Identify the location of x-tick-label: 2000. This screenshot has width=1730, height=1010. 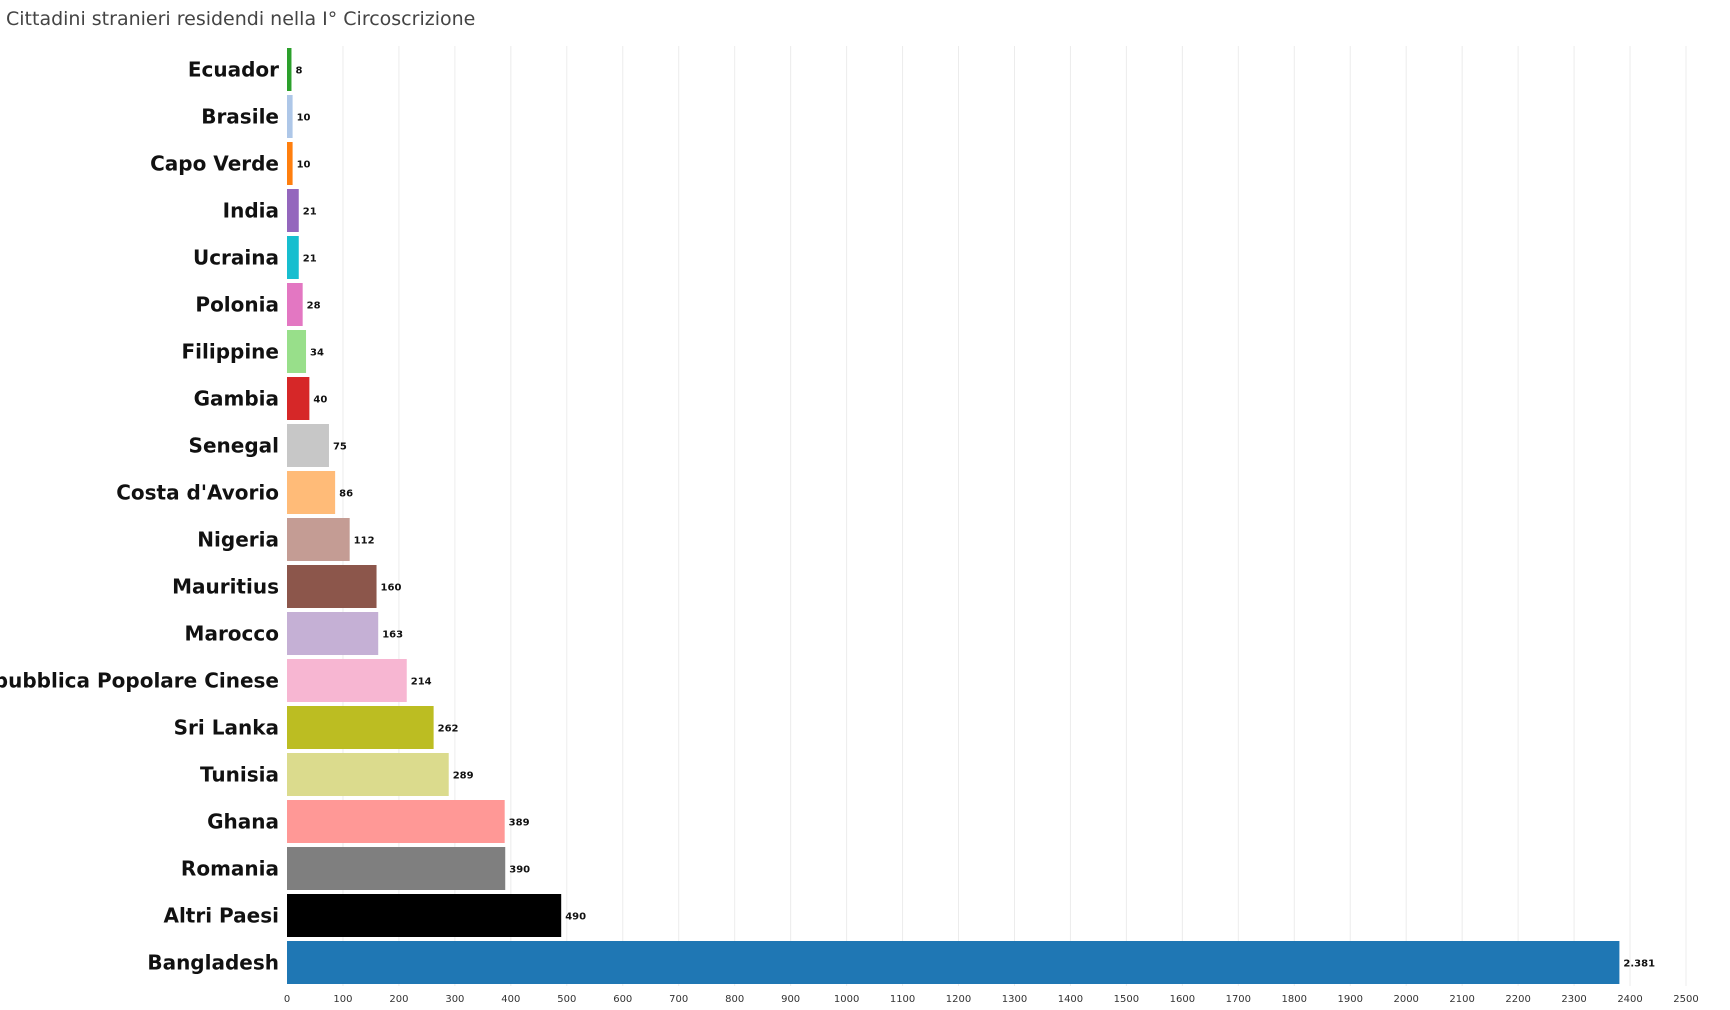
(1405, 999).